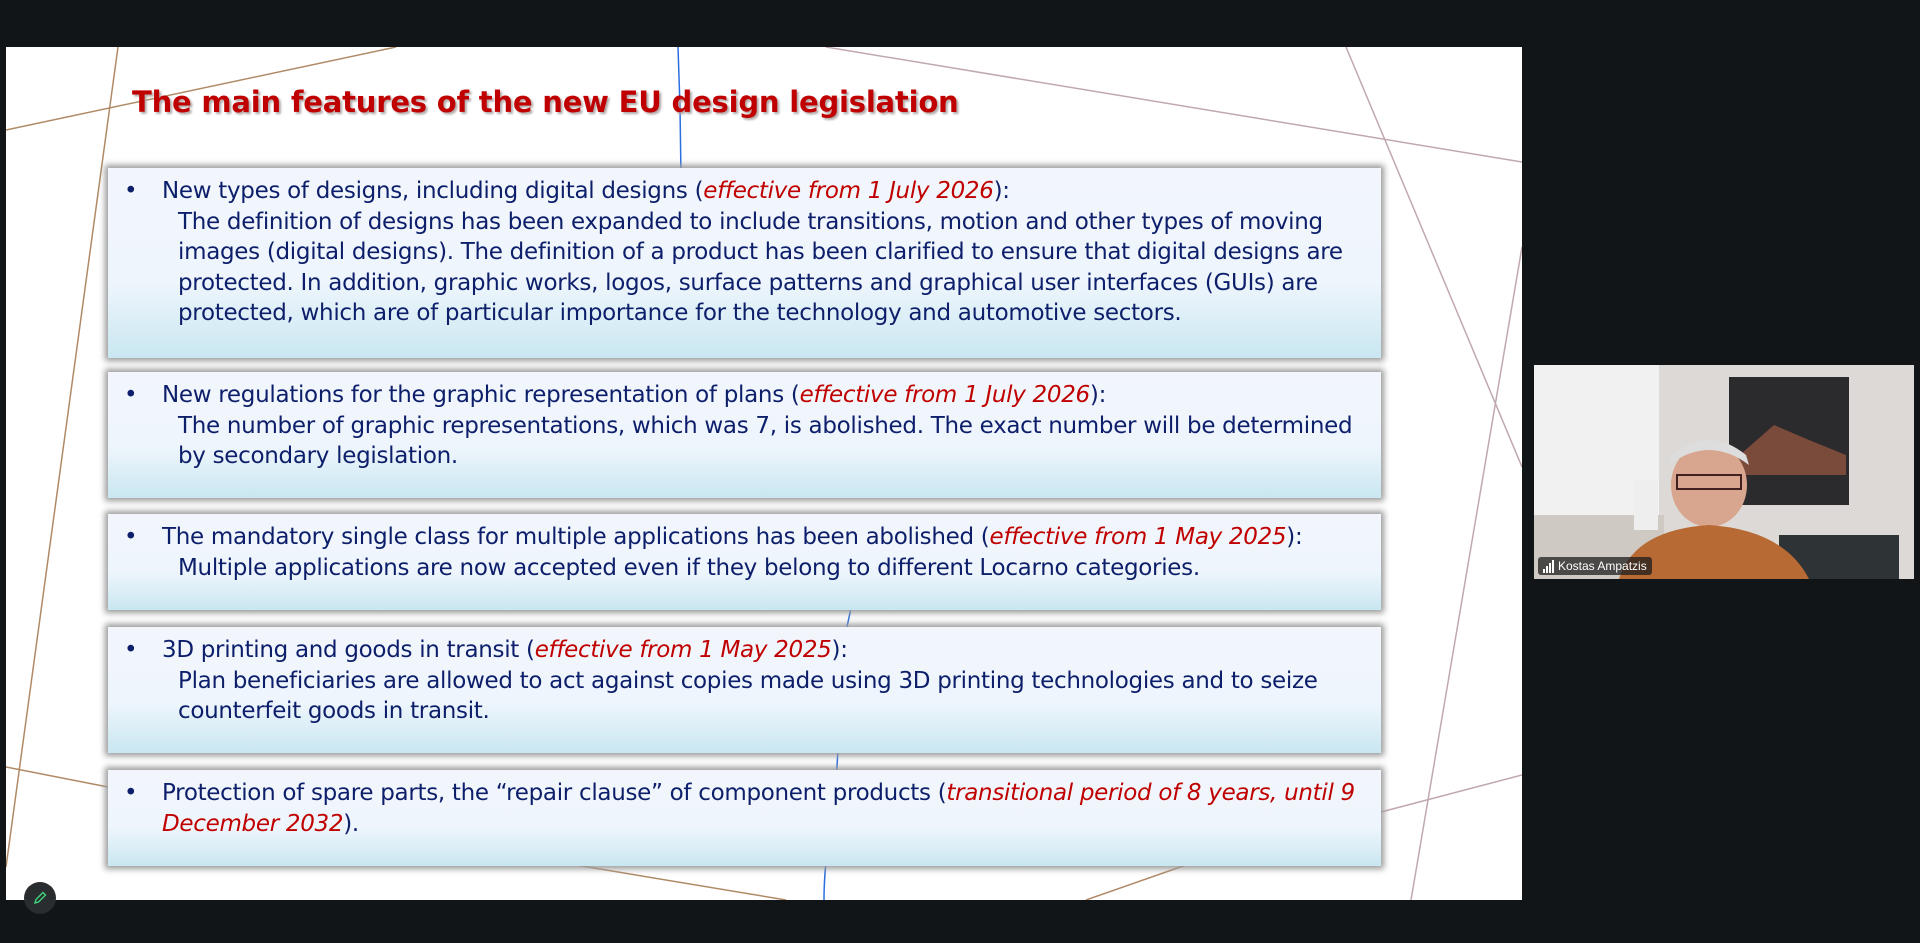 This screenshot has width=1920, height=943. I want to click on participant-name-tag: Kostas Ampatzis, so click(1595, 566).